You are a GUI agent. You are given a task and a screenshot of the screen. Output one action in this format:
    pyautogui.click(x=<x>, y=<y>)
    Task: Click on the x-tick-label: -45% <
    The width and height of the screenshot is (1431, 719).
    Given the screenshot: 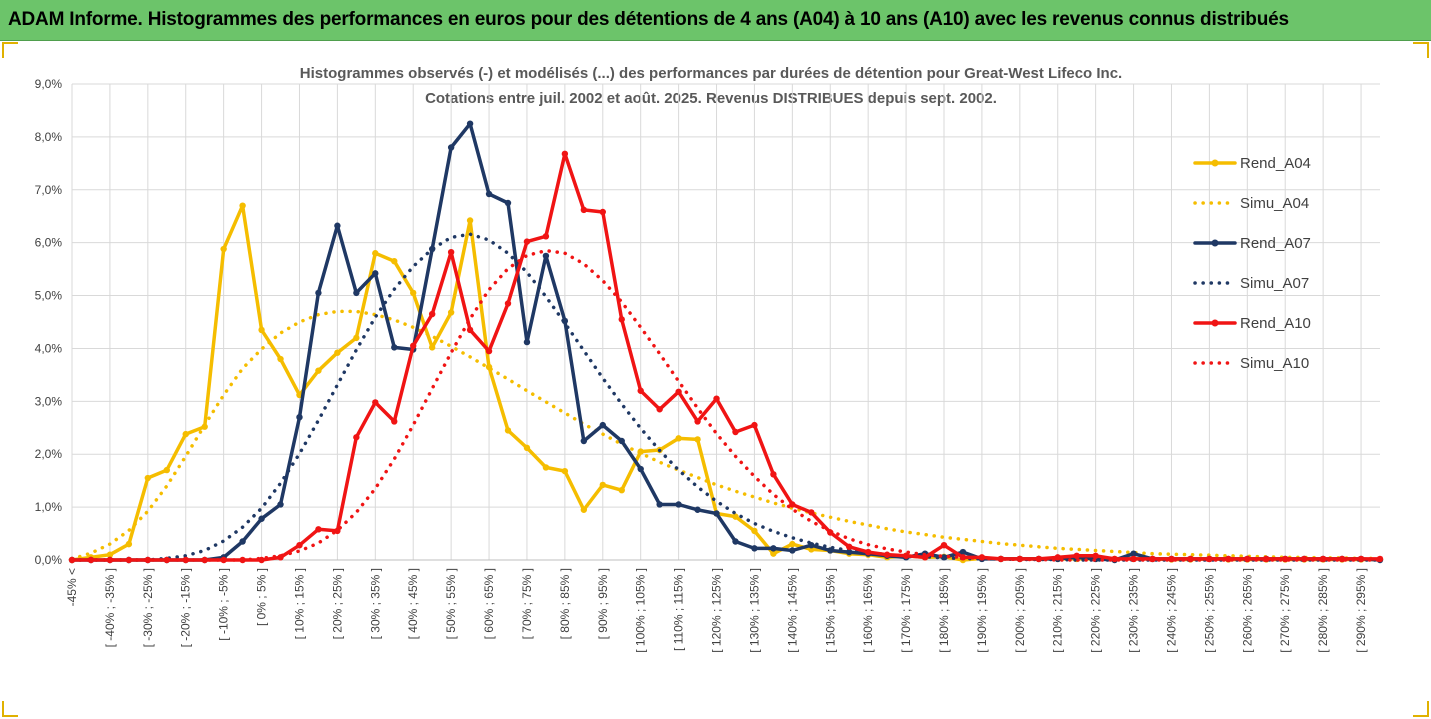 What is the action you would take?
    pyautogui.click(x=72, y=587)
    